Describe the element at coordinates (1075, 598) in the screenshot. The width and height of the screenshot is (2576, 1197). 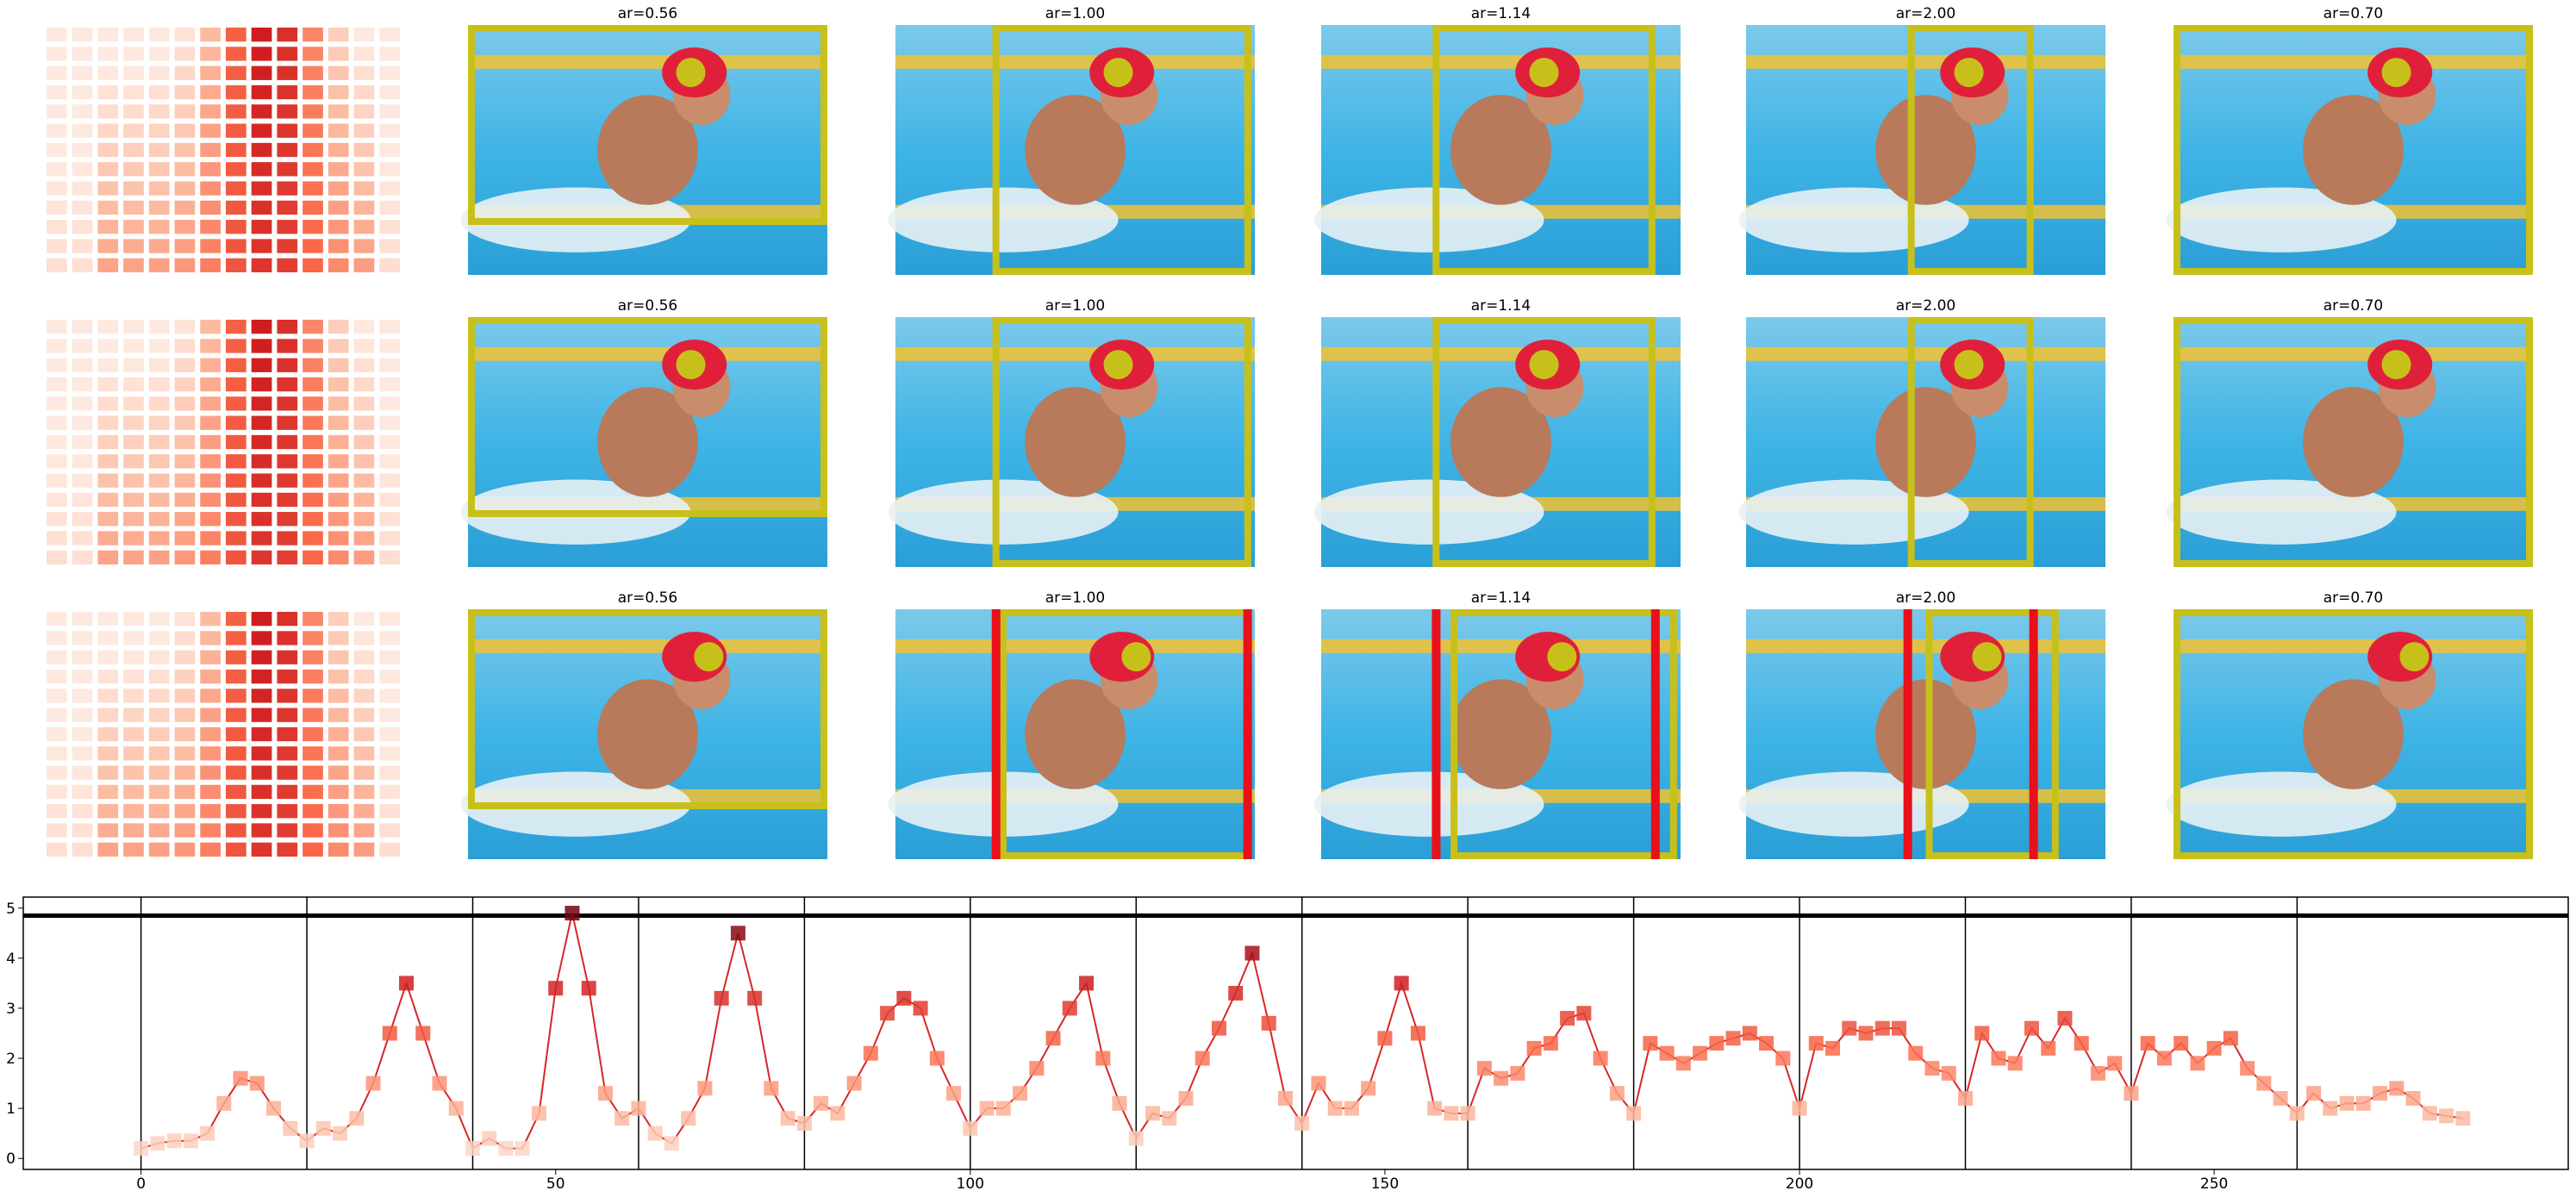
I see `panel-title: ar=1.00` at that location.